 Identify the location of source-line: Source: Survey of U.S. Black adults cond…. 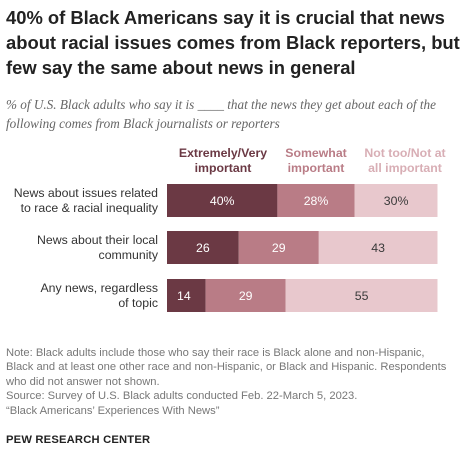
(182, 396).